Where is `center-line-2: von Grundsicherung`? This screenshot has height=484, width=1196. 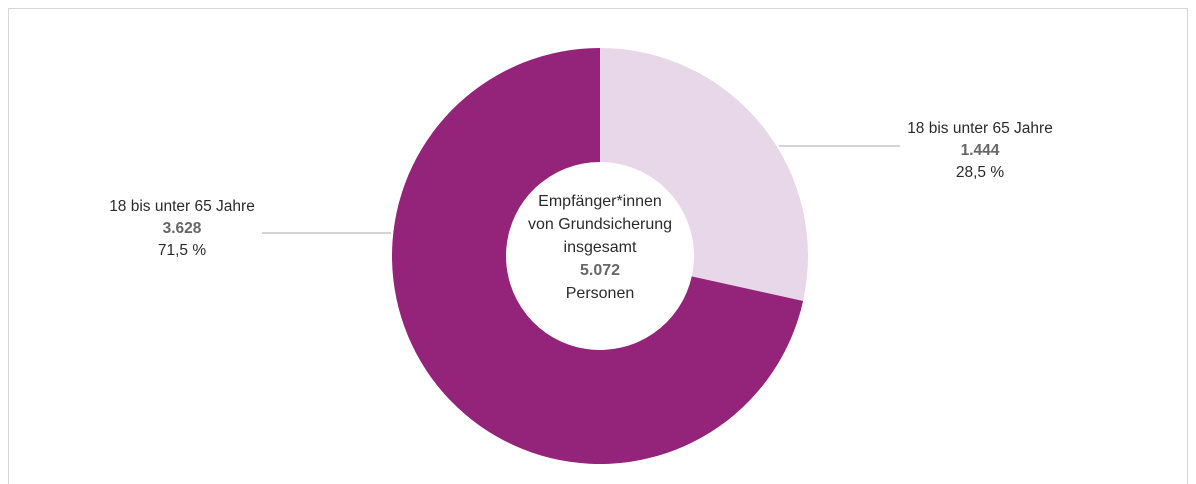 center-line-2: von Grundsicherung is located at coordinates (600, 224).